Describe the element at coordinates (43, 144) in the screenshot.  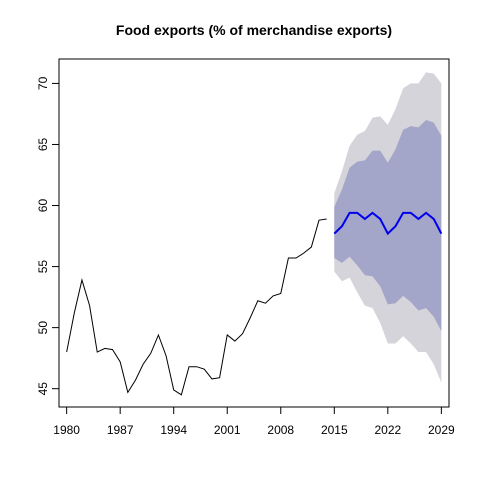
I see `y-tick-label: 65` at that location.